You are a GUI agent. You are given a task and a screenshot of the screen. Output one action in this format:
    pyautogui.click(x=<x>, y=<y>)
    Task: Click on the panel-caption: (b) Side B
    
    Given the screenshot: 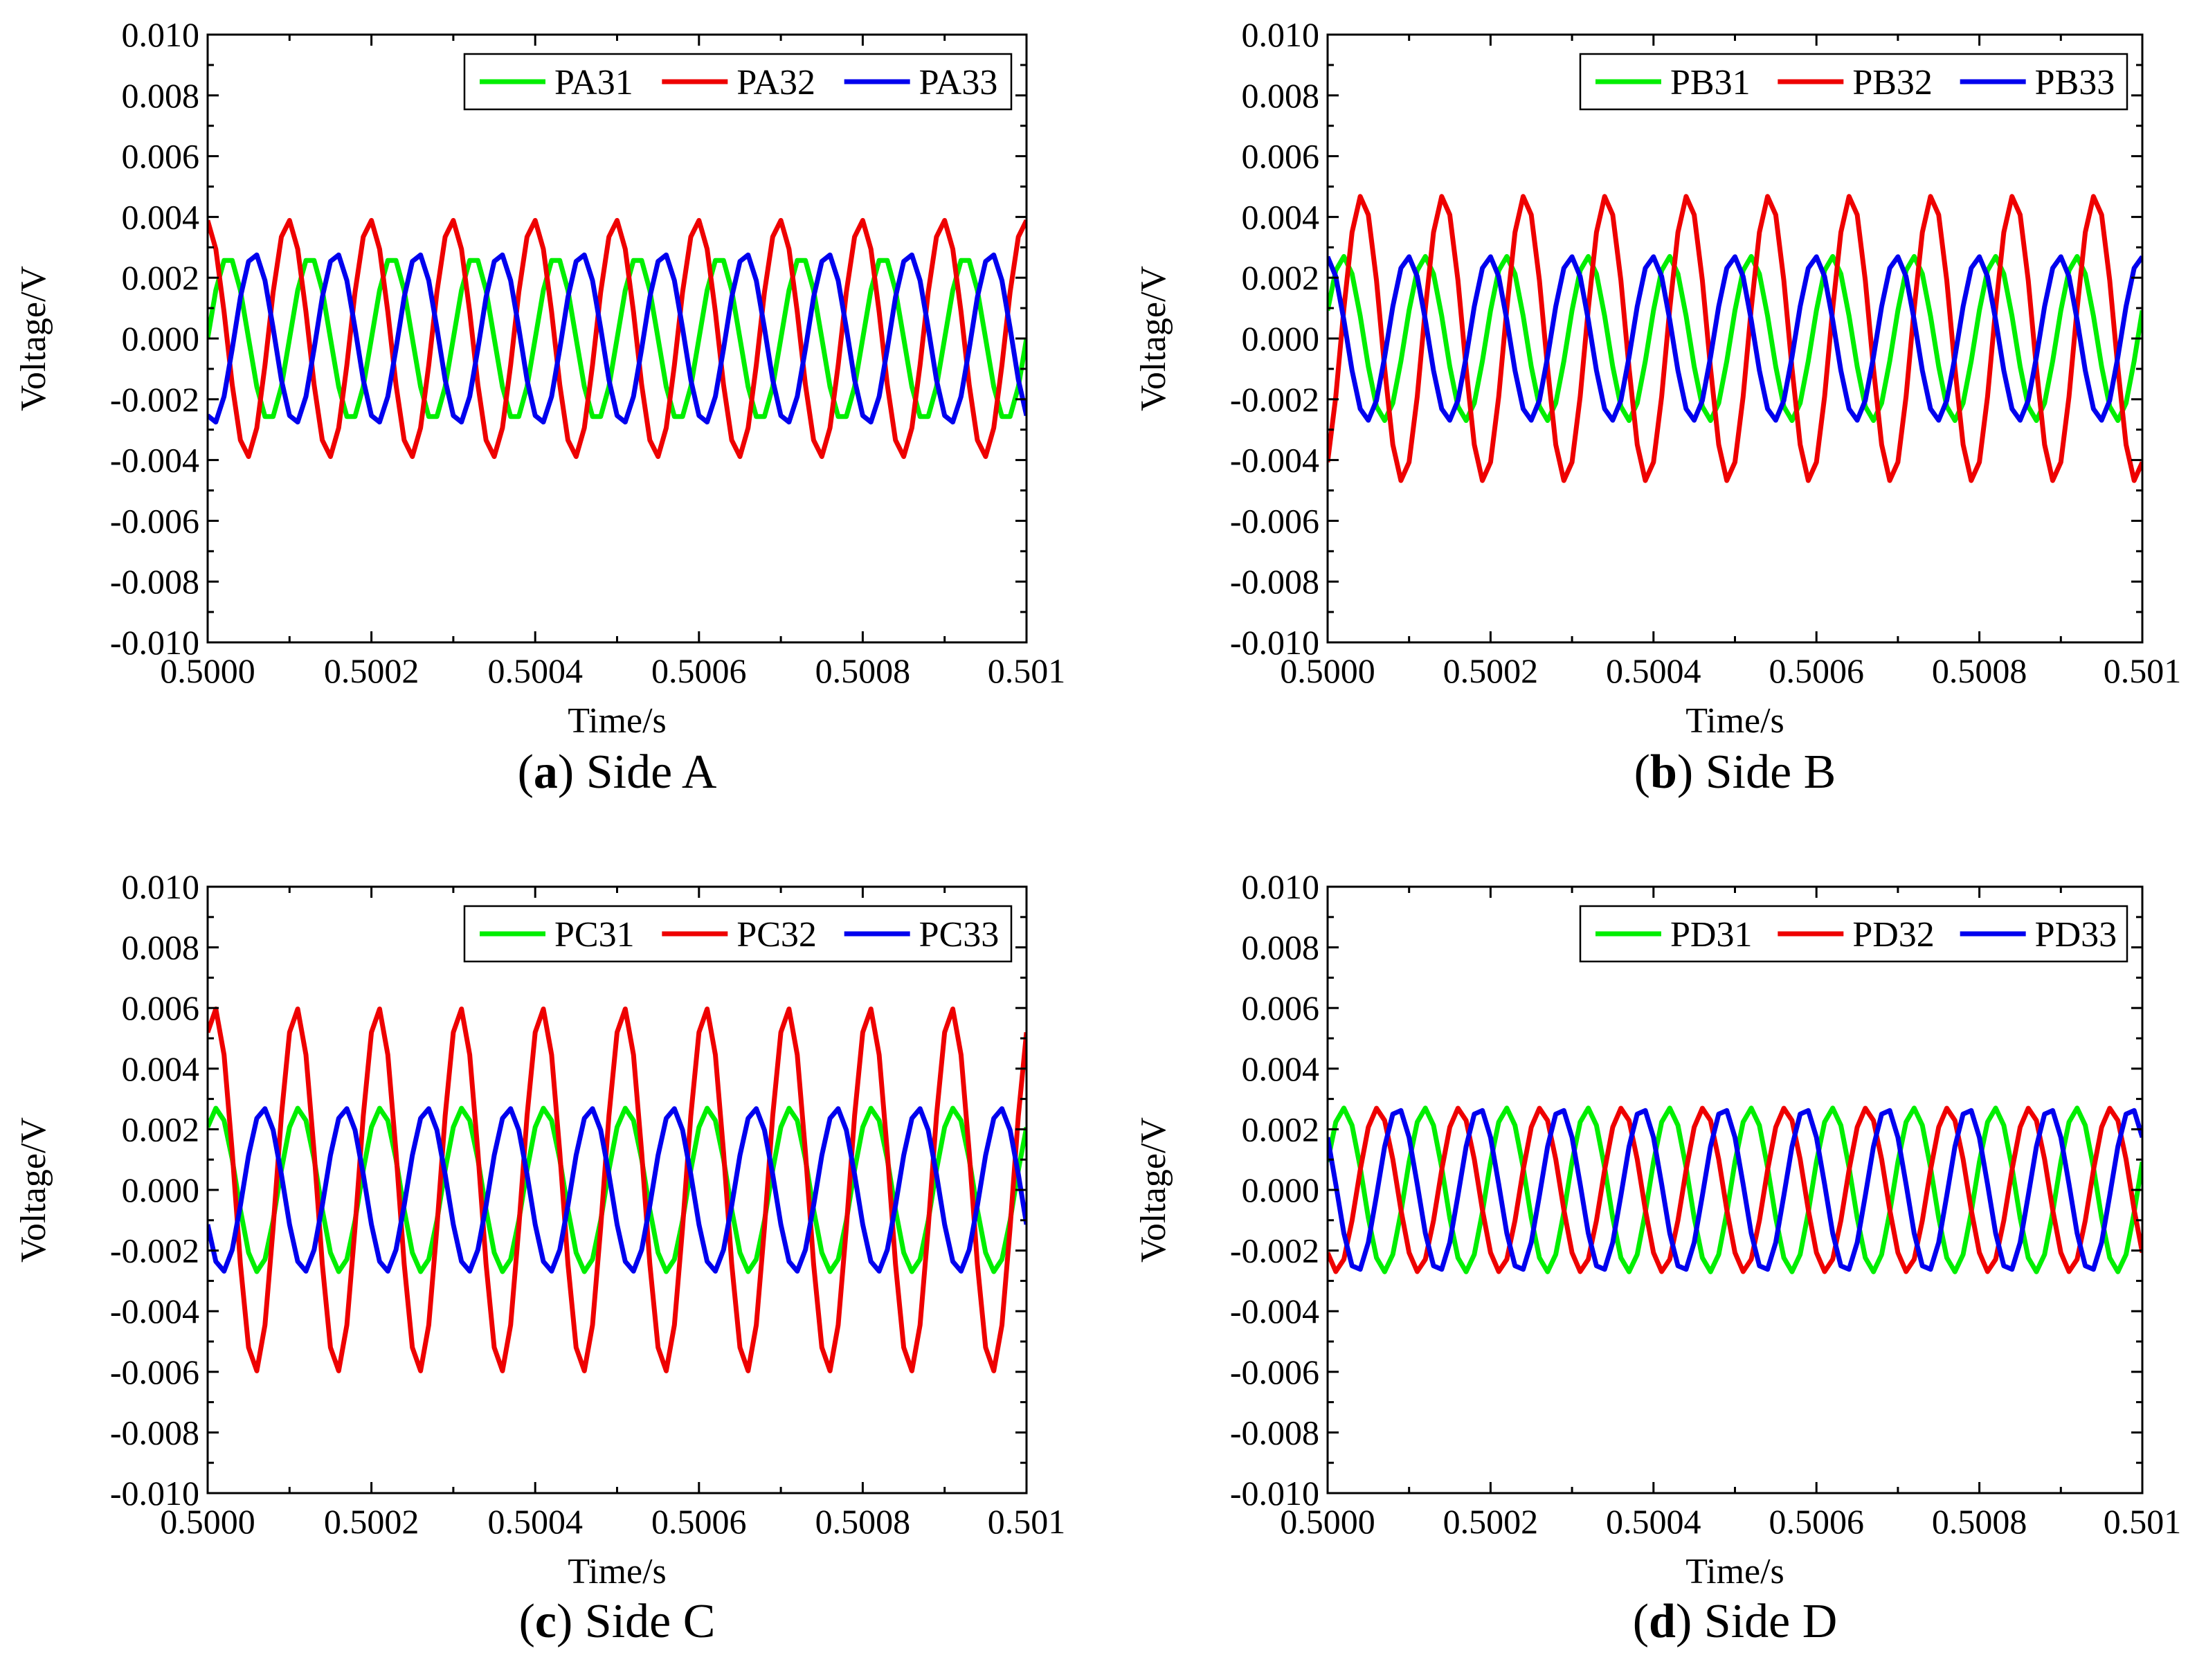 What is the action you would take?
    pyautogui.click(x=1735, y=772)
    